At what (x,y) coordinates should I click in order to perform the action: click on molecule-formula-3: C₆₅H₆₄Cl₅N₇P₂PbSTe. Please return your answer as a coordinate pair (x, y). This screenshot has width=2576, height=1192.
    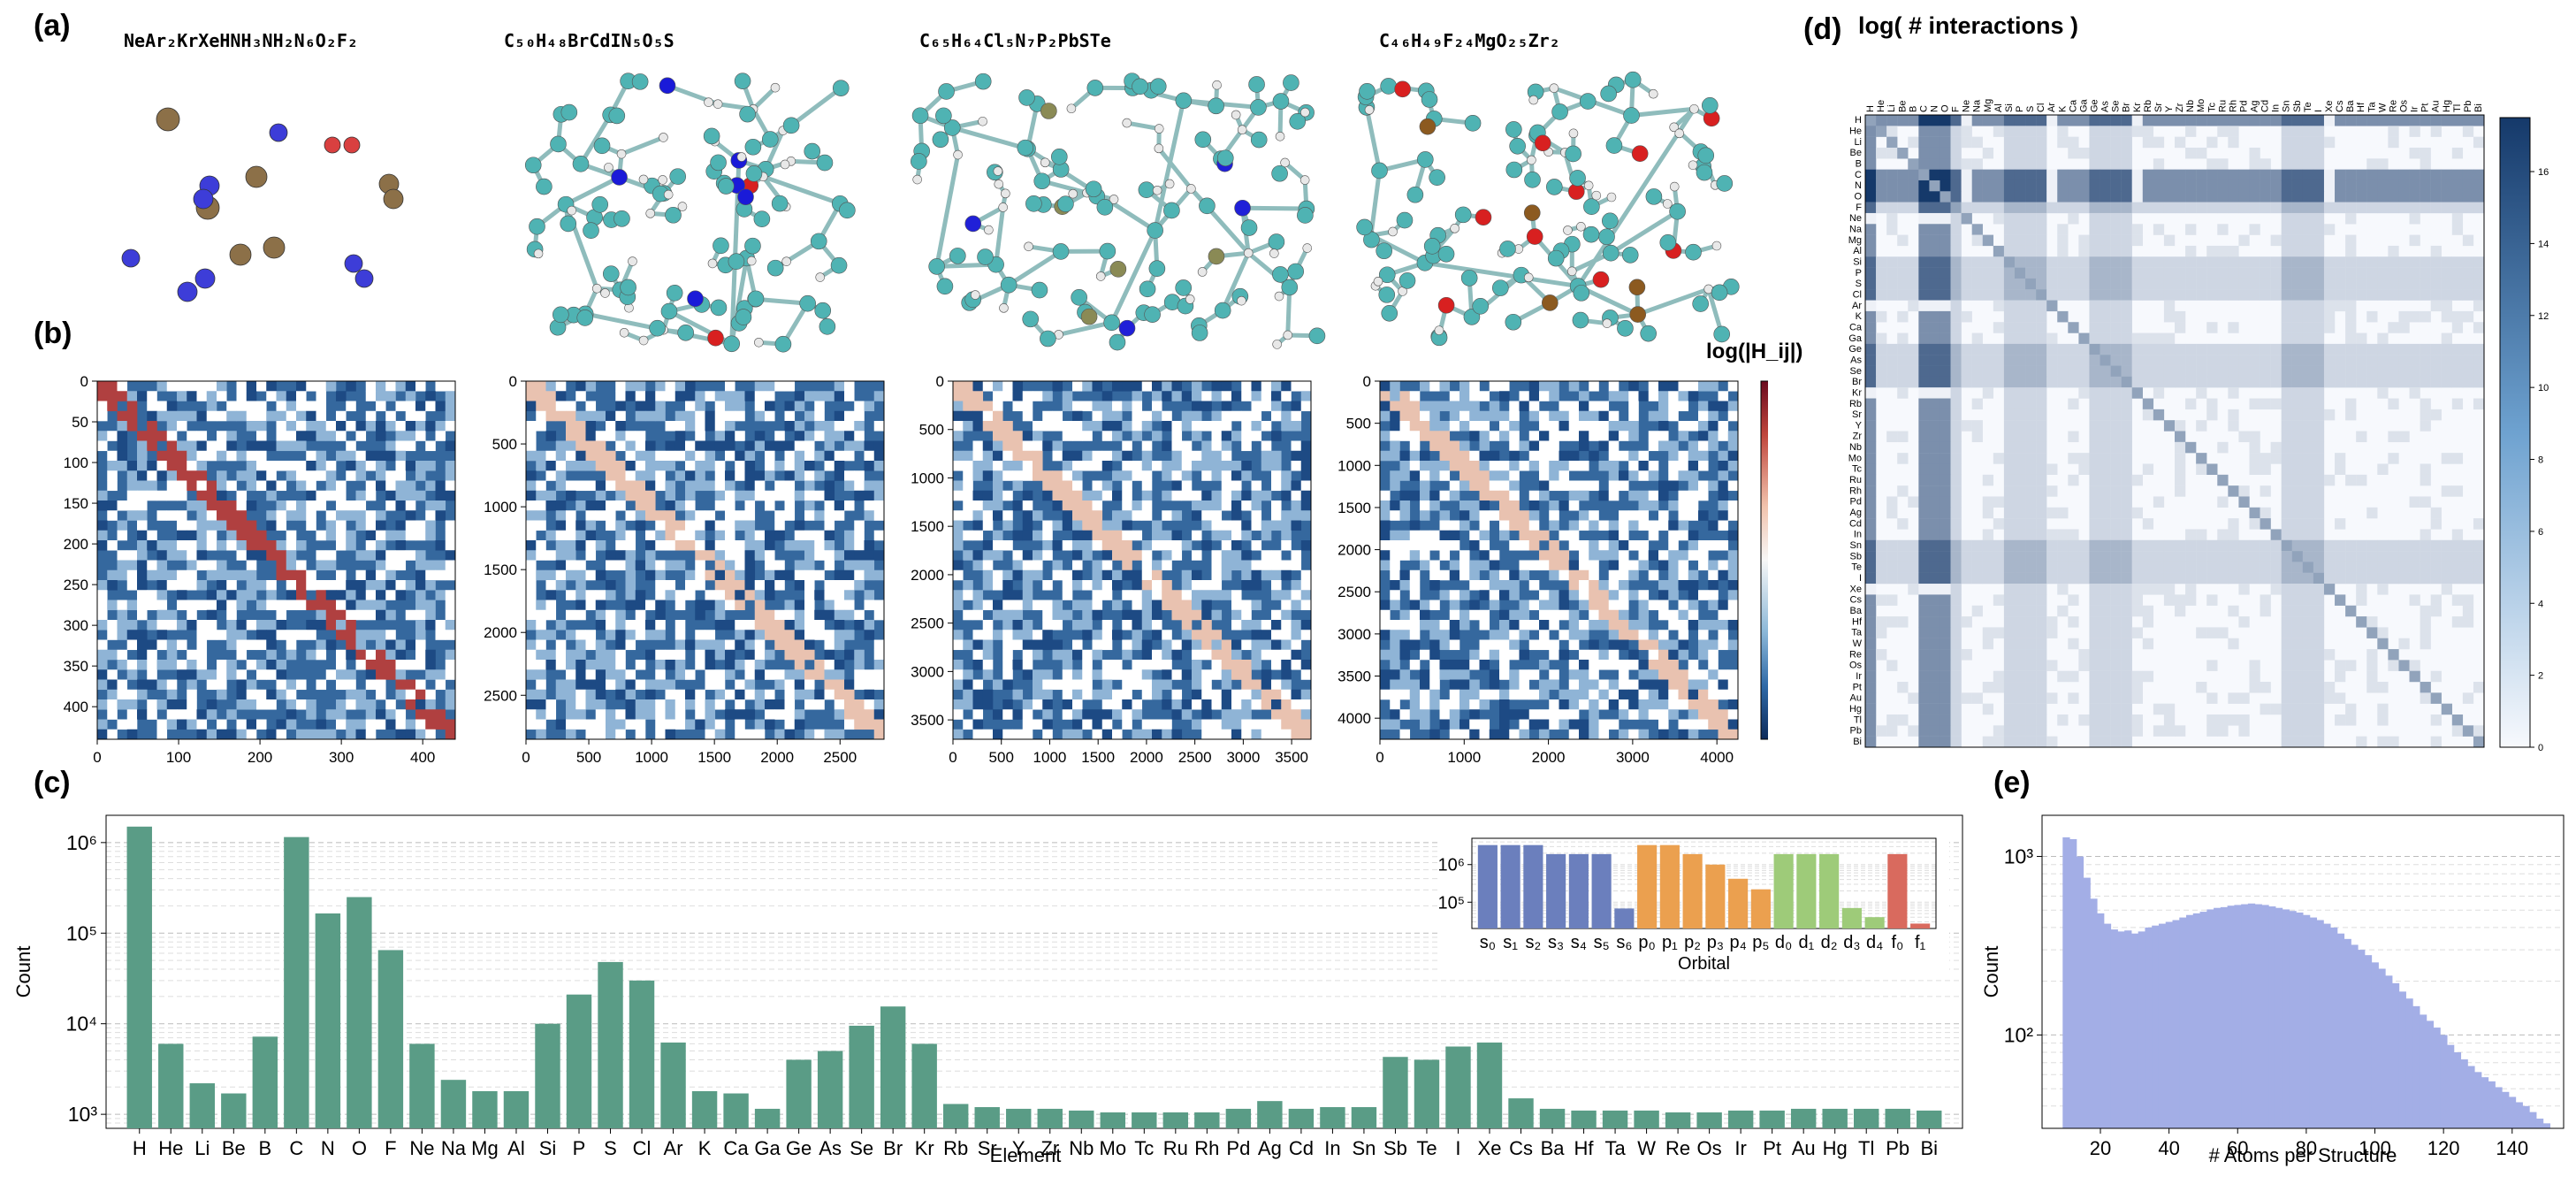
    Looking at the image, I should click on (1015, 40).